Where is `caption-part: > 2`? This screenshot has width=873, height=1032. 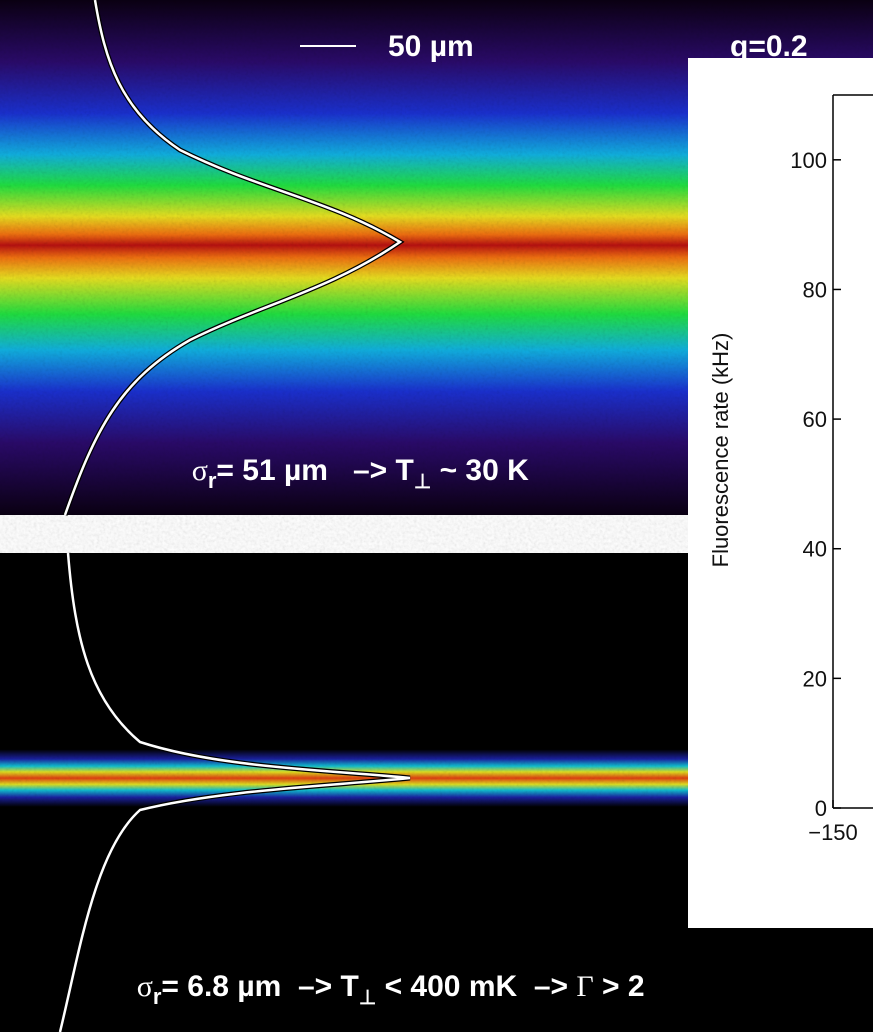
caption-part: > 2 is located at coordinates (619, 986).